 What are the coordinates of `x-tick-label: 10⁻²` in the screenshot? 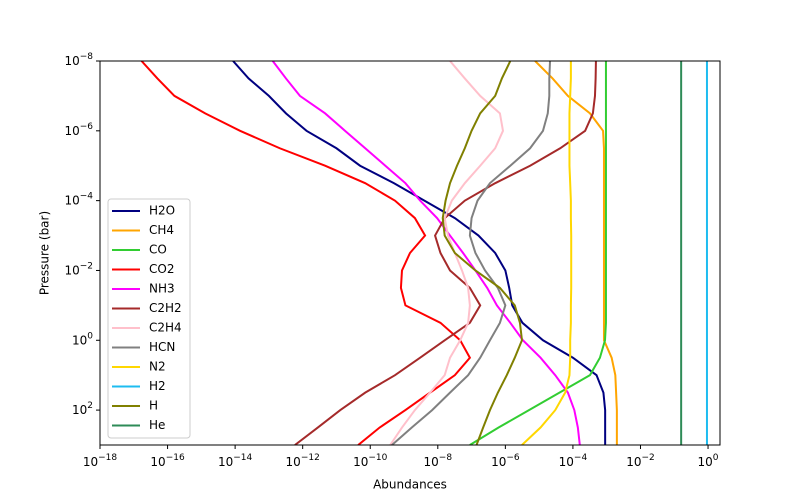 It's located at (640, 461).